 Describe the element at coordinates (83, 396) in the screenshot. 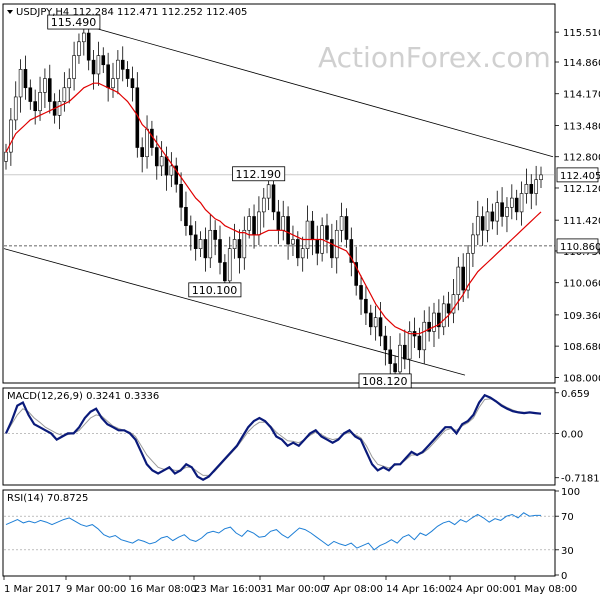

I see `macd-chart-title: MACD(12,26,9) 0.3241 0.3336` at that location.